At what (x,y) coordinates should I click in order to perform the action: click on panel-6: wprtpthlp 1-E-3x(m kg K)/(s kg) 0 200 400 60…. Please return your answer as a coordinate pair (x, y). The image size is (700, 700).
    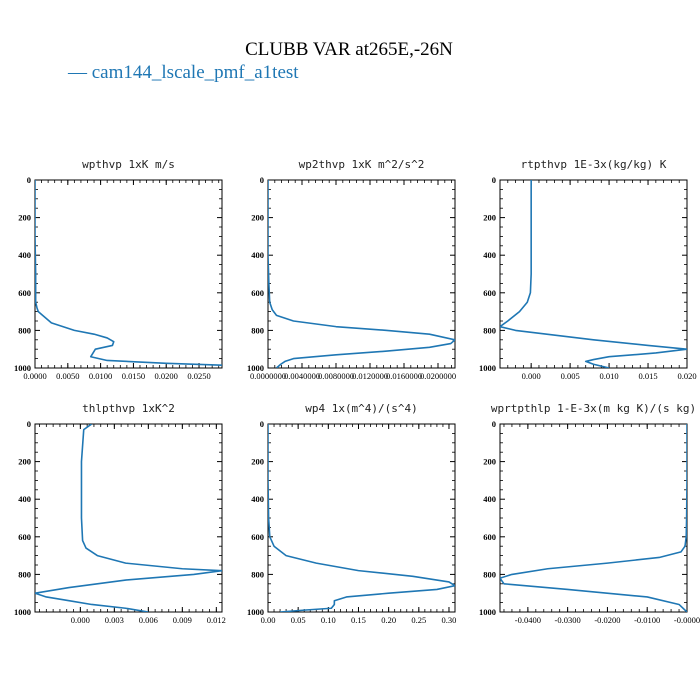
    Looking at the image, I should click on (589, 513).